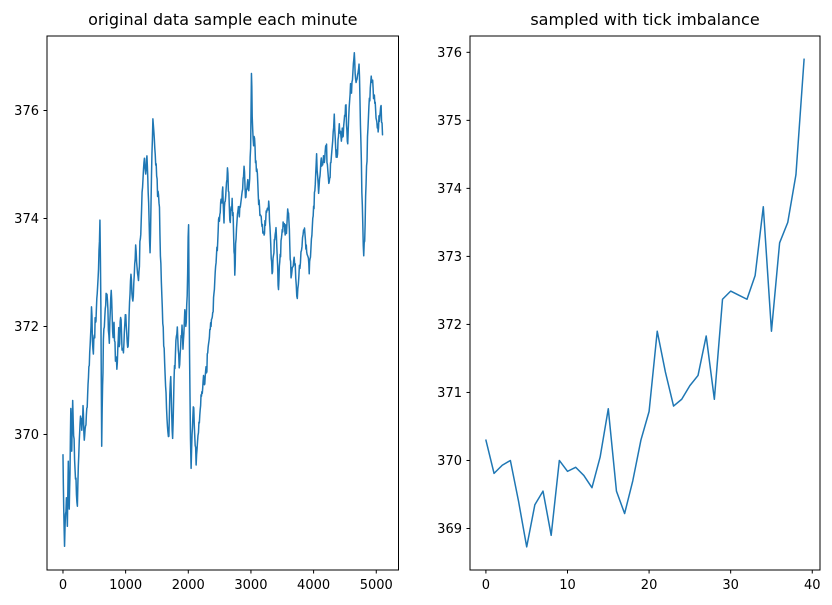  I want to click on y-tick-label: 375, so click(449, 121).